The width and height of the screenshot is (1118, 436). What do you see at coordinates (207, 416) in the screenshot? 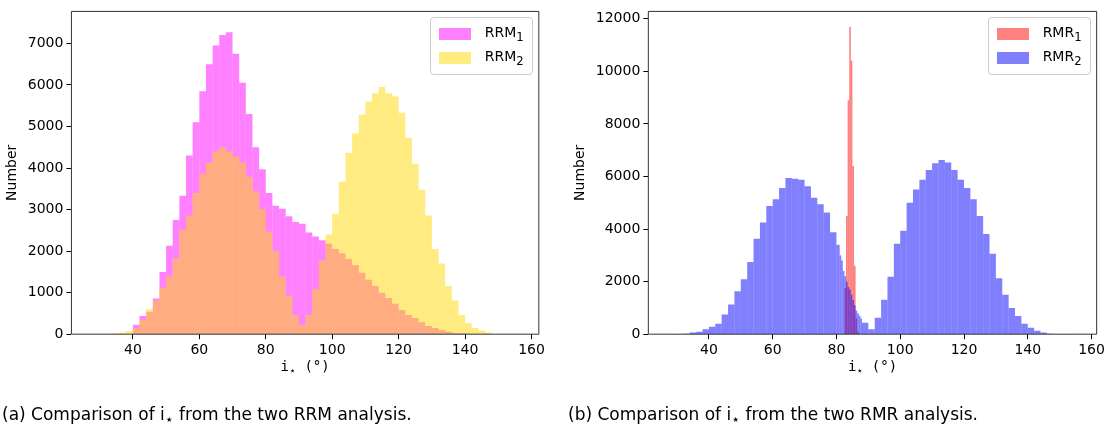
I see `text: (a) Comparison of i$_{⋆}$ from the two RRM analysis.` at bounding box center [207, 416].